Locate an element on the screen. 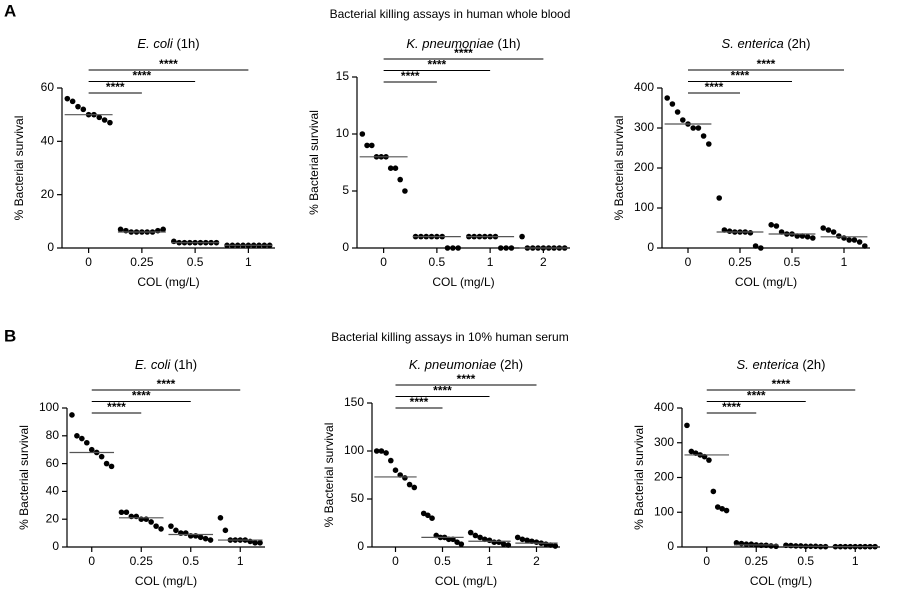 This screenshot has height=594, width=900. chart-title: E. coli (1h) is located at coordinates (166, 364).